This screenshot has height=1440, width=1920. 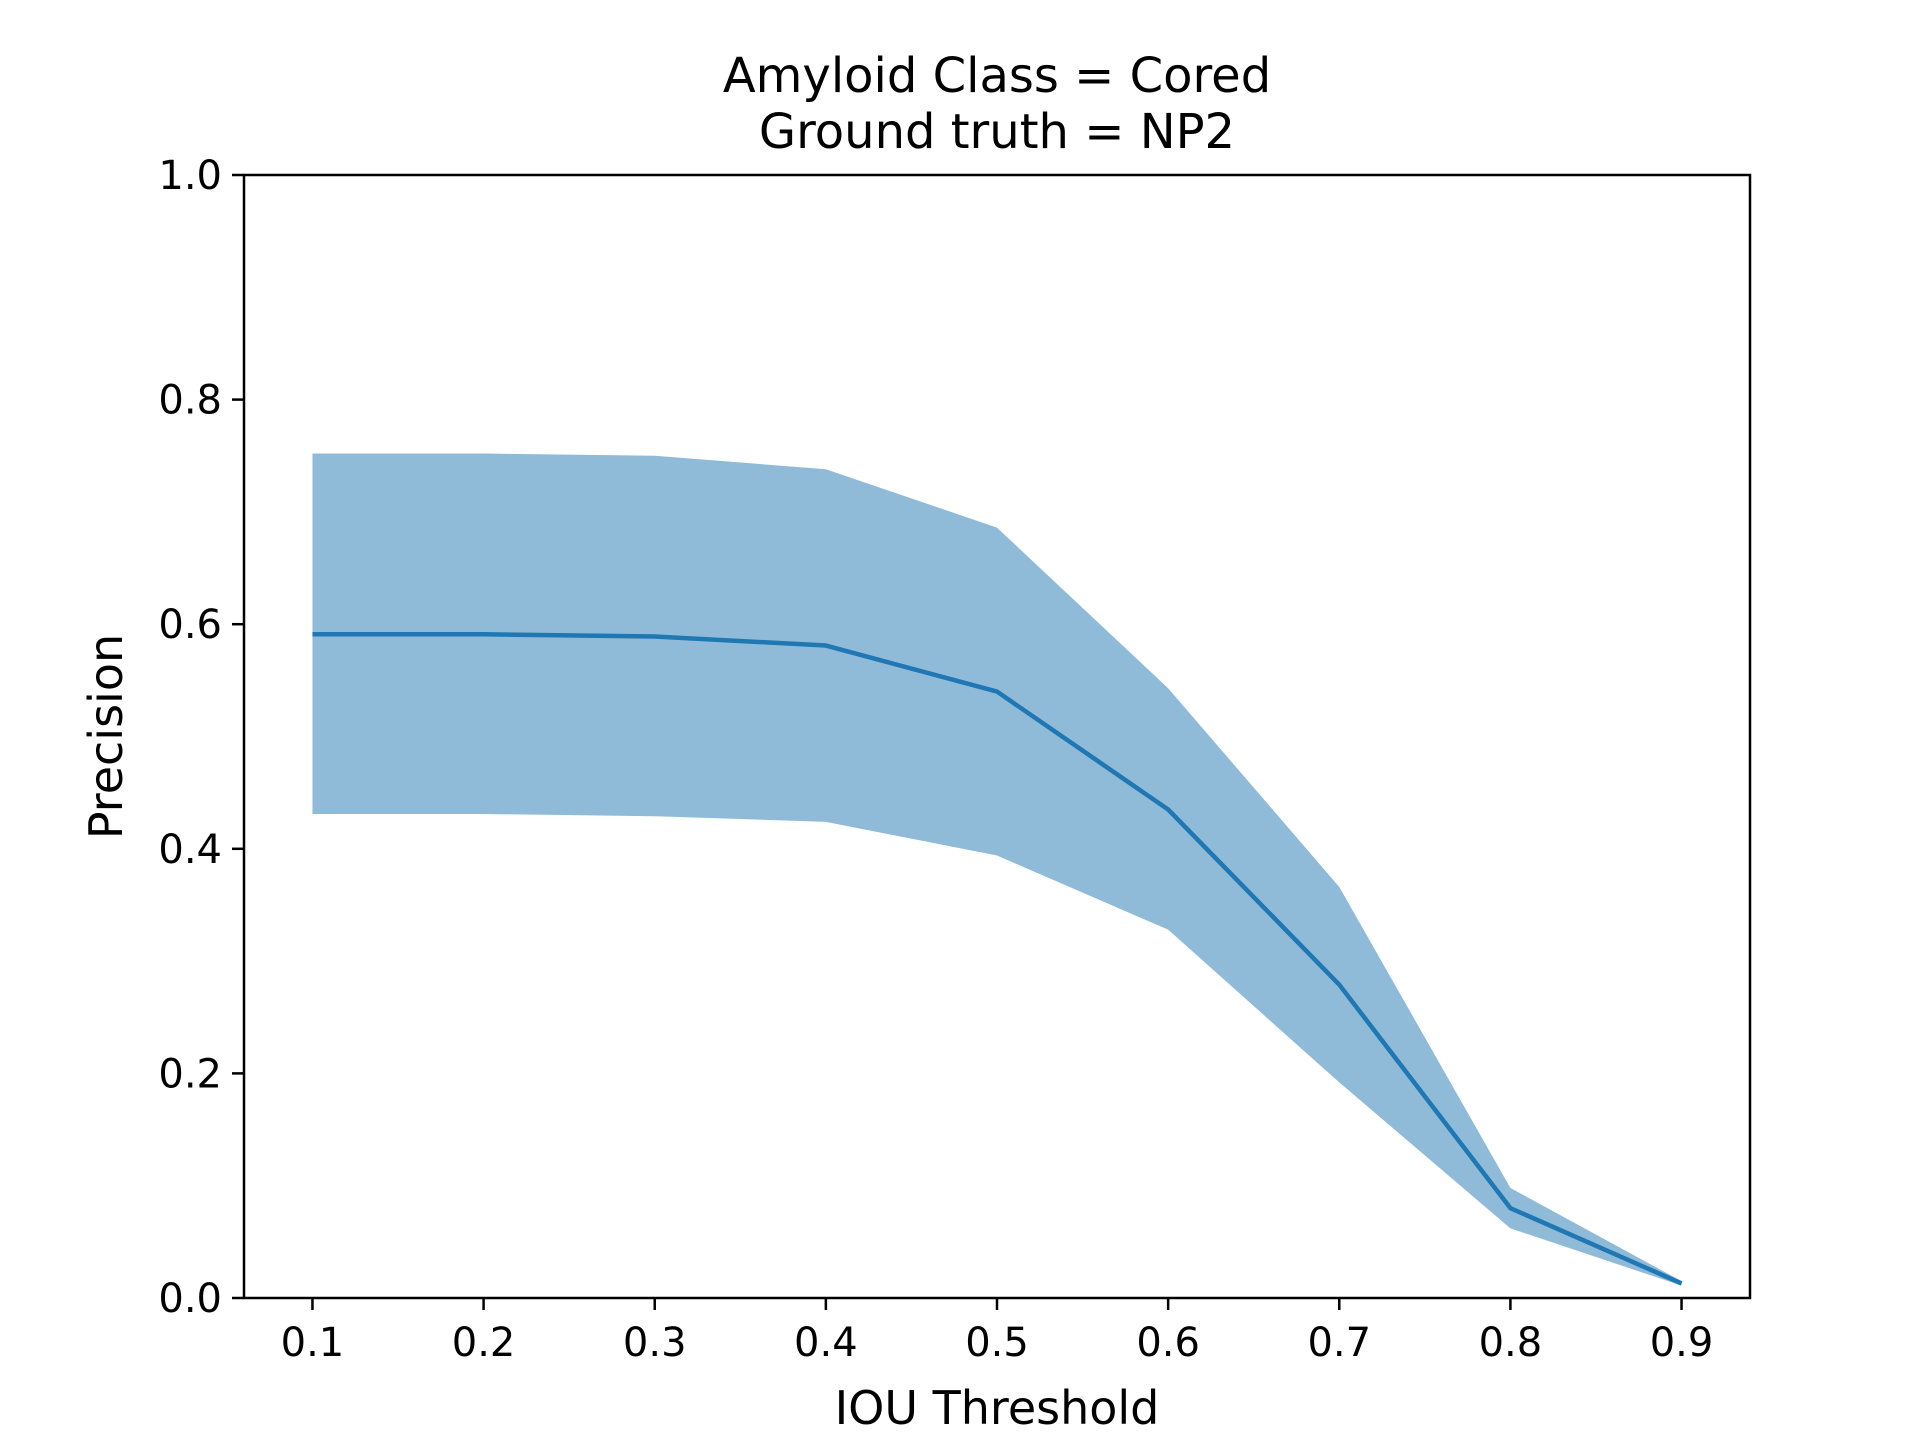 What do you see at coordinates (201, 737) in the screenshot?
I see `y-axis: 0.0 0.2 0.4 0.6 0.8 1.0` at bounding box center [201, 737].